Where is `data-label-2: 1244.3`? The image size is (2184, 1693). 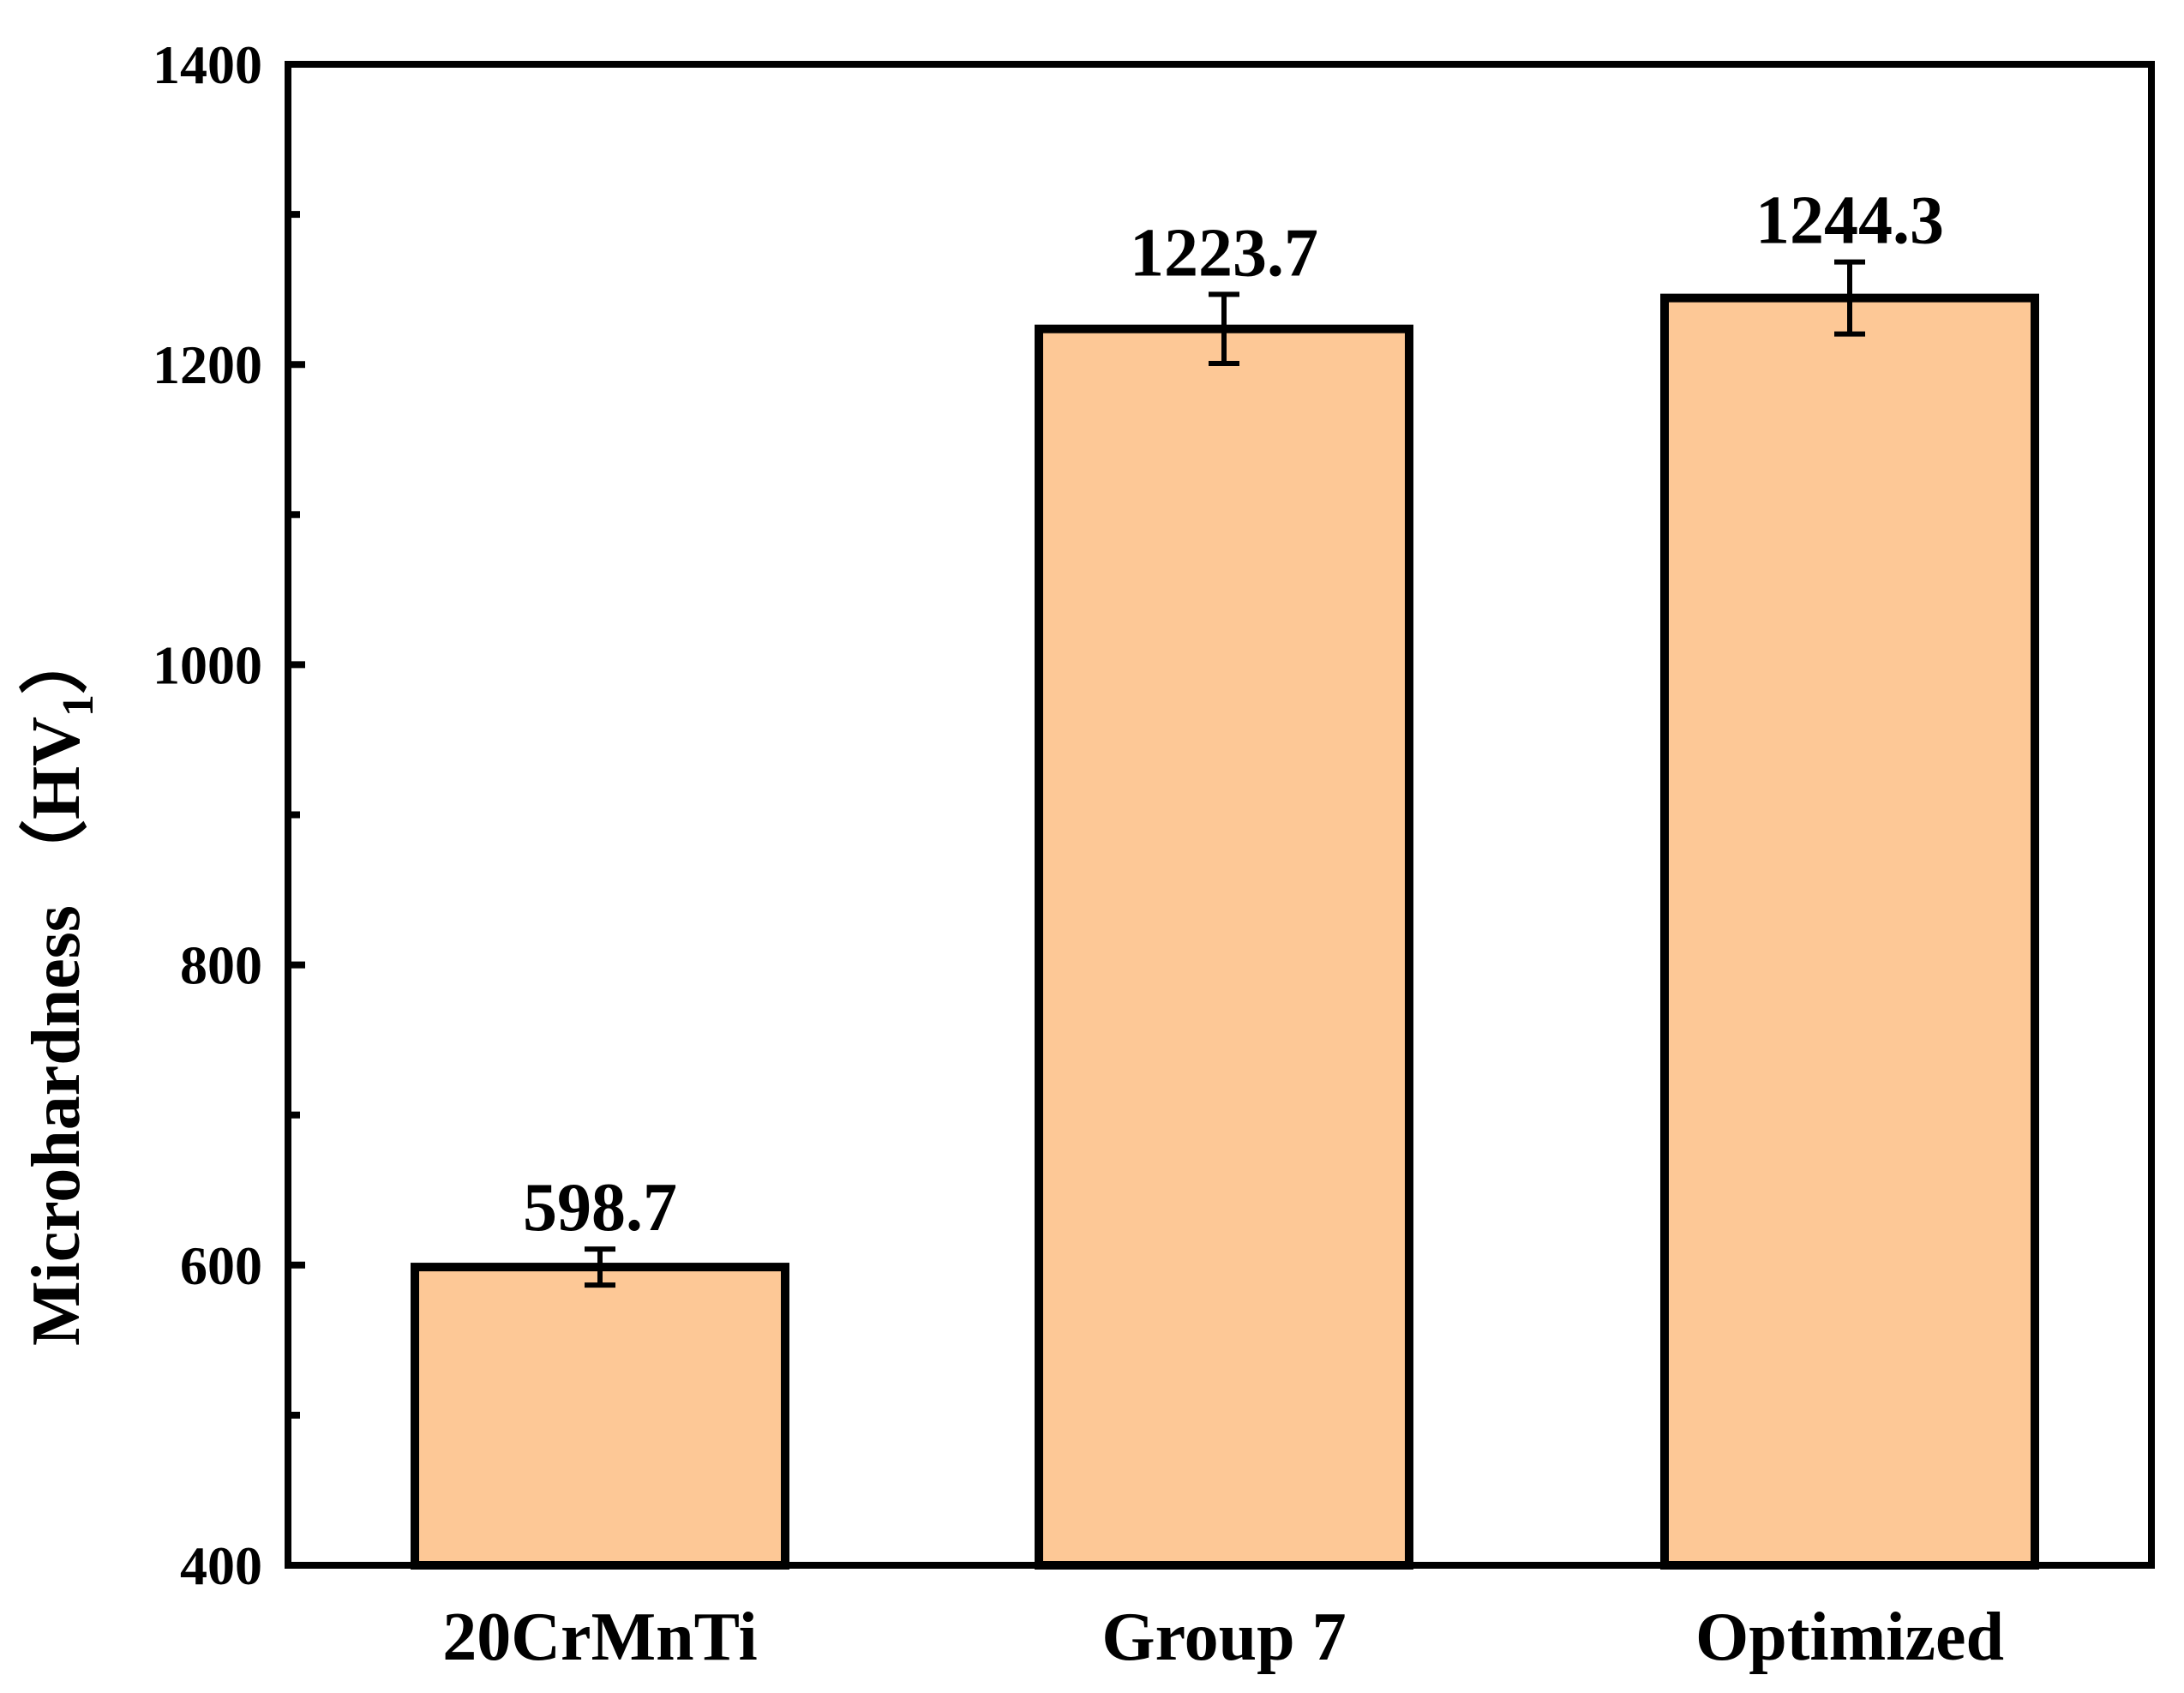
data-label-2: 1244.3 is located at coordinates (1849, 221).